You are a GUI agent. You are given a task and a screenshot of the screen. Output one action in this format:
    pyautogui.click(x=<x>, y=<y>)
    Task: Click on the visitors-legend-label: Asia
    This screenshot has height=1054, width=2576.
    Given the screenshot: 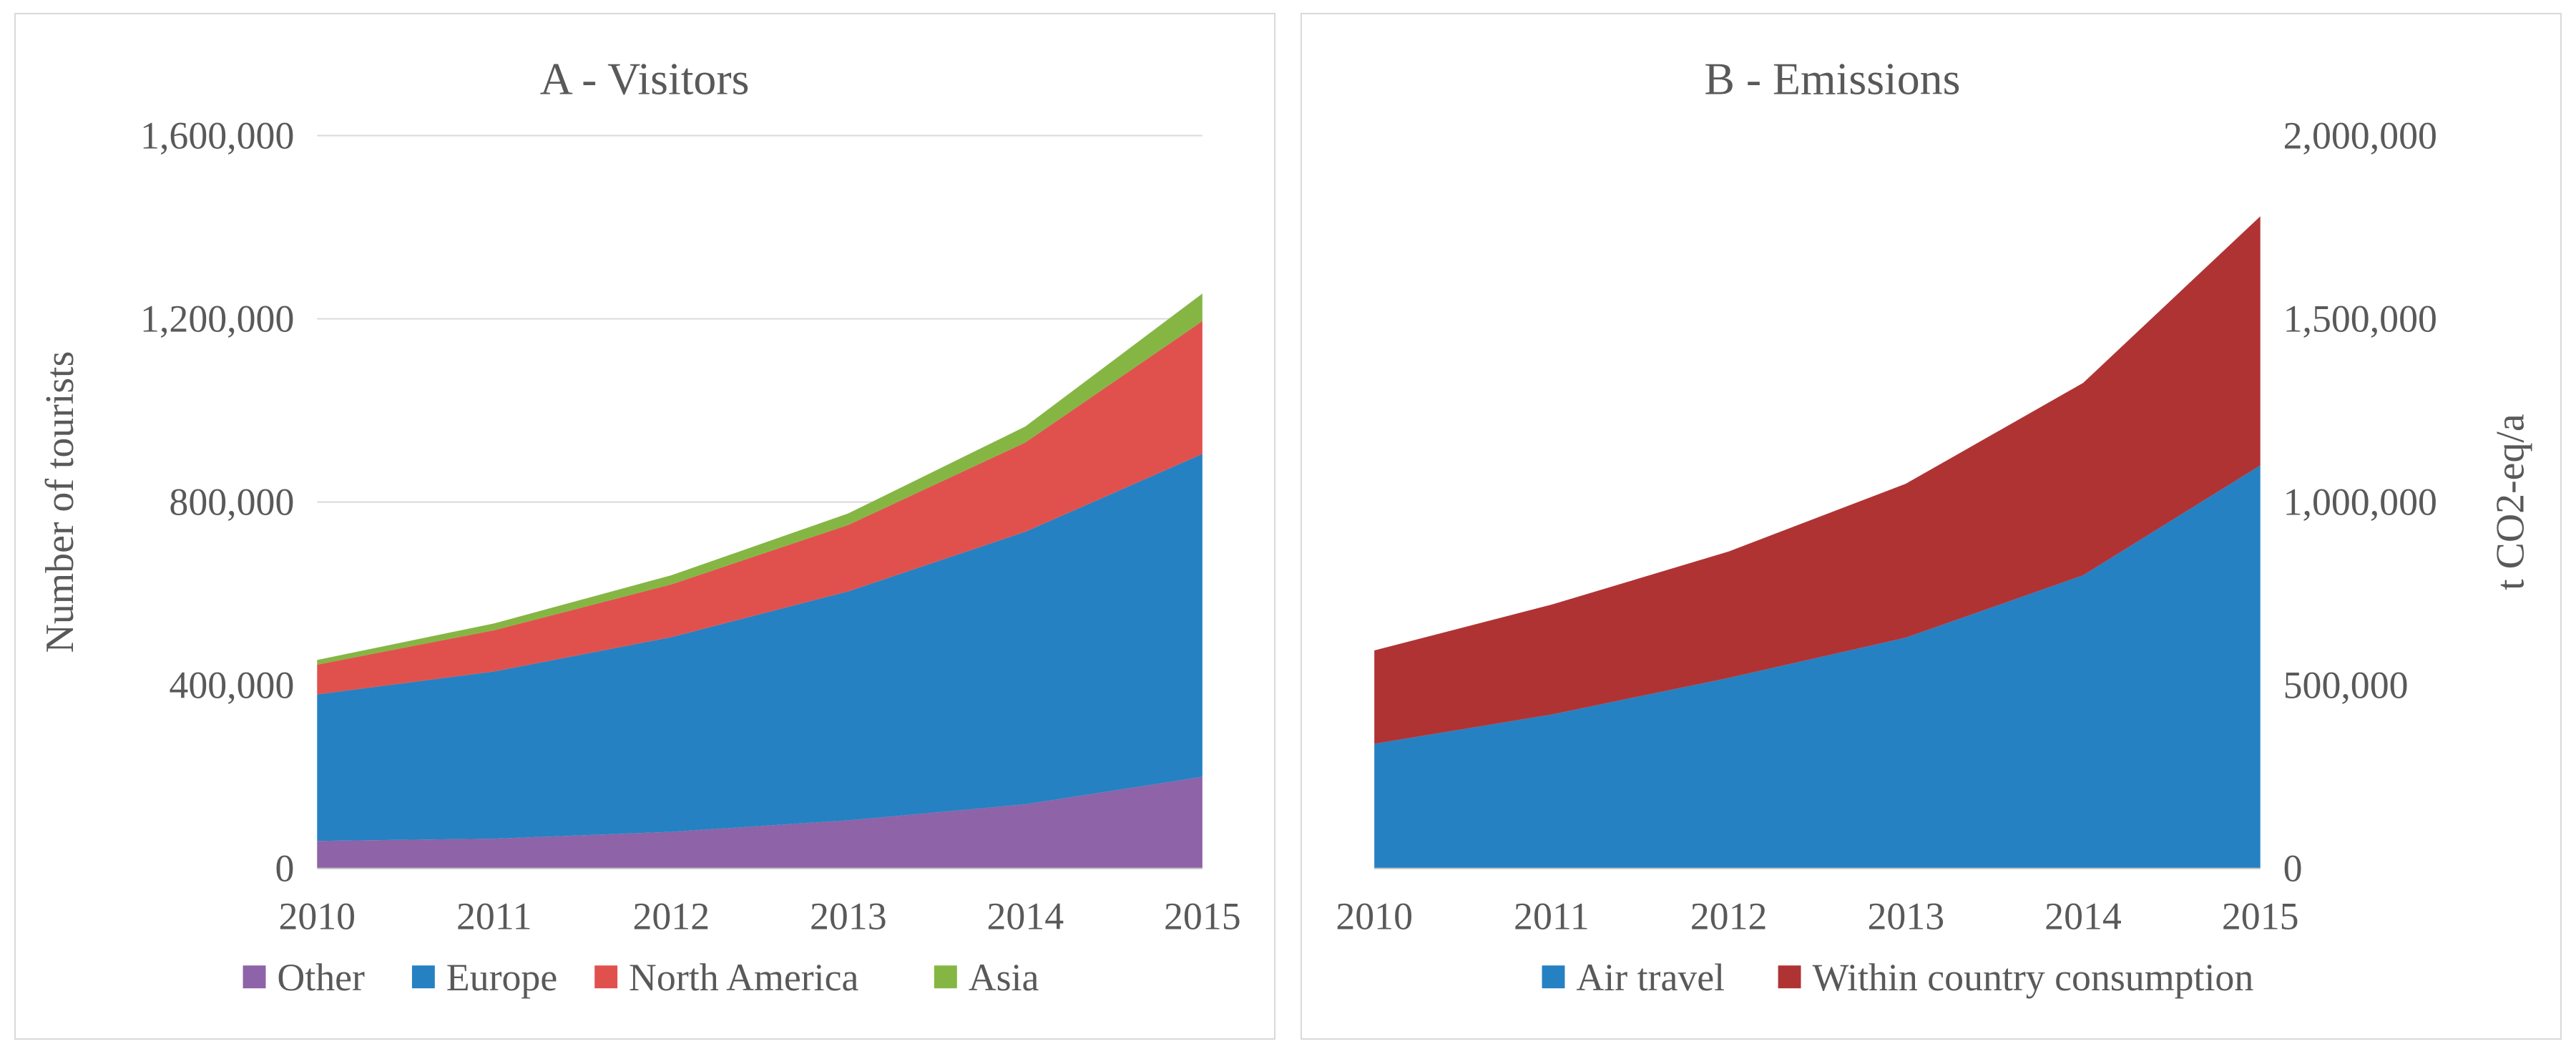 What is the action you would take?
    pyautogui.click(x=1004, y=977)
    